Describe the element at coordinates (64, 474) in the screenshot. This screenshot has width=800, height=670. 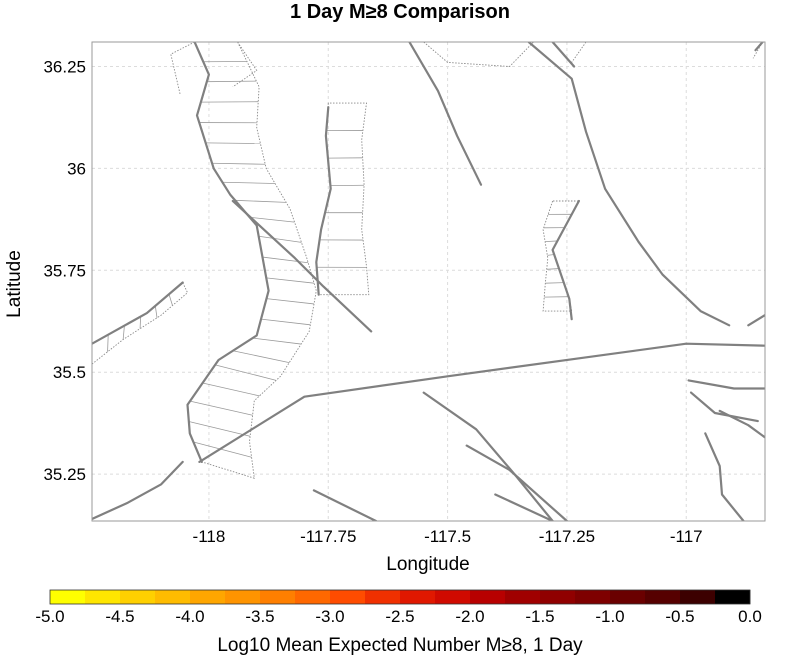
I see `y-tick-label: 35.25` at that location.